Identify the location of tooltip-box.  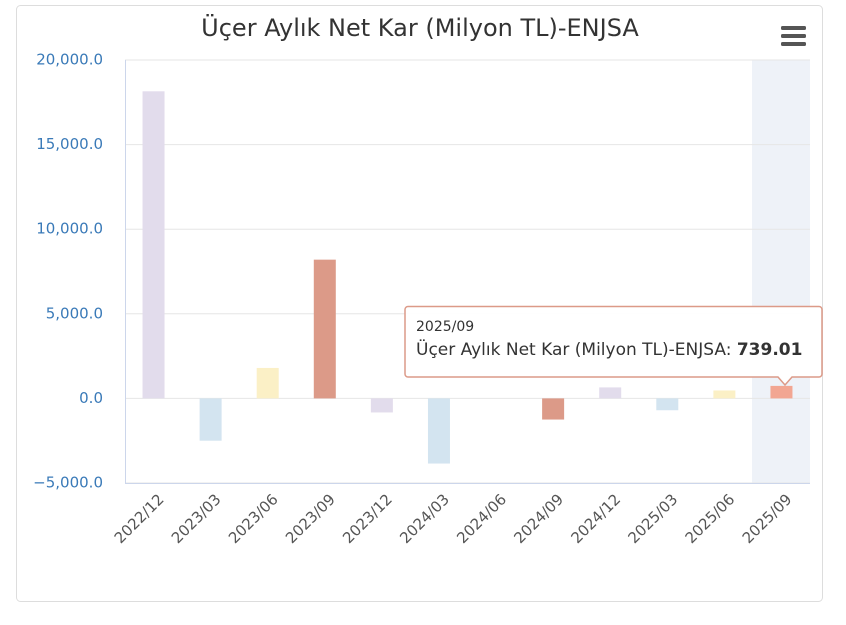
(613, 346).